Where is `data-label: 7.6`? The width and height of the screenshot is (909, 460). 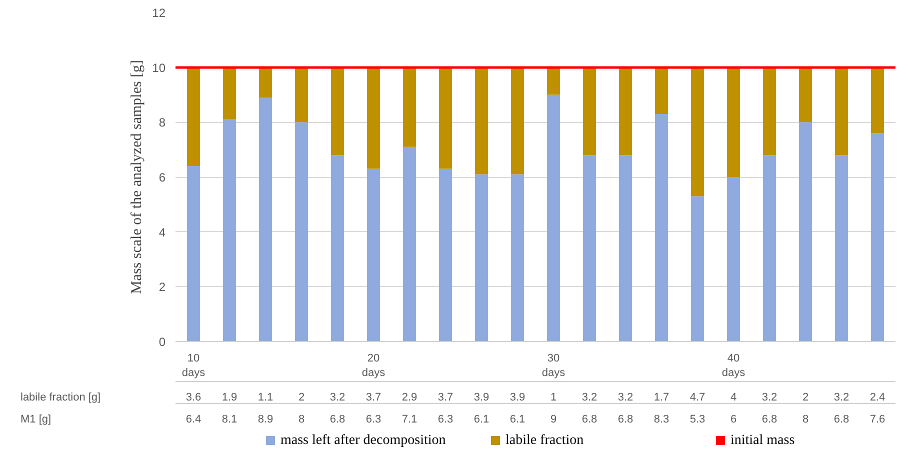 data-label: 7.6 is located at coordinates (878, 420).